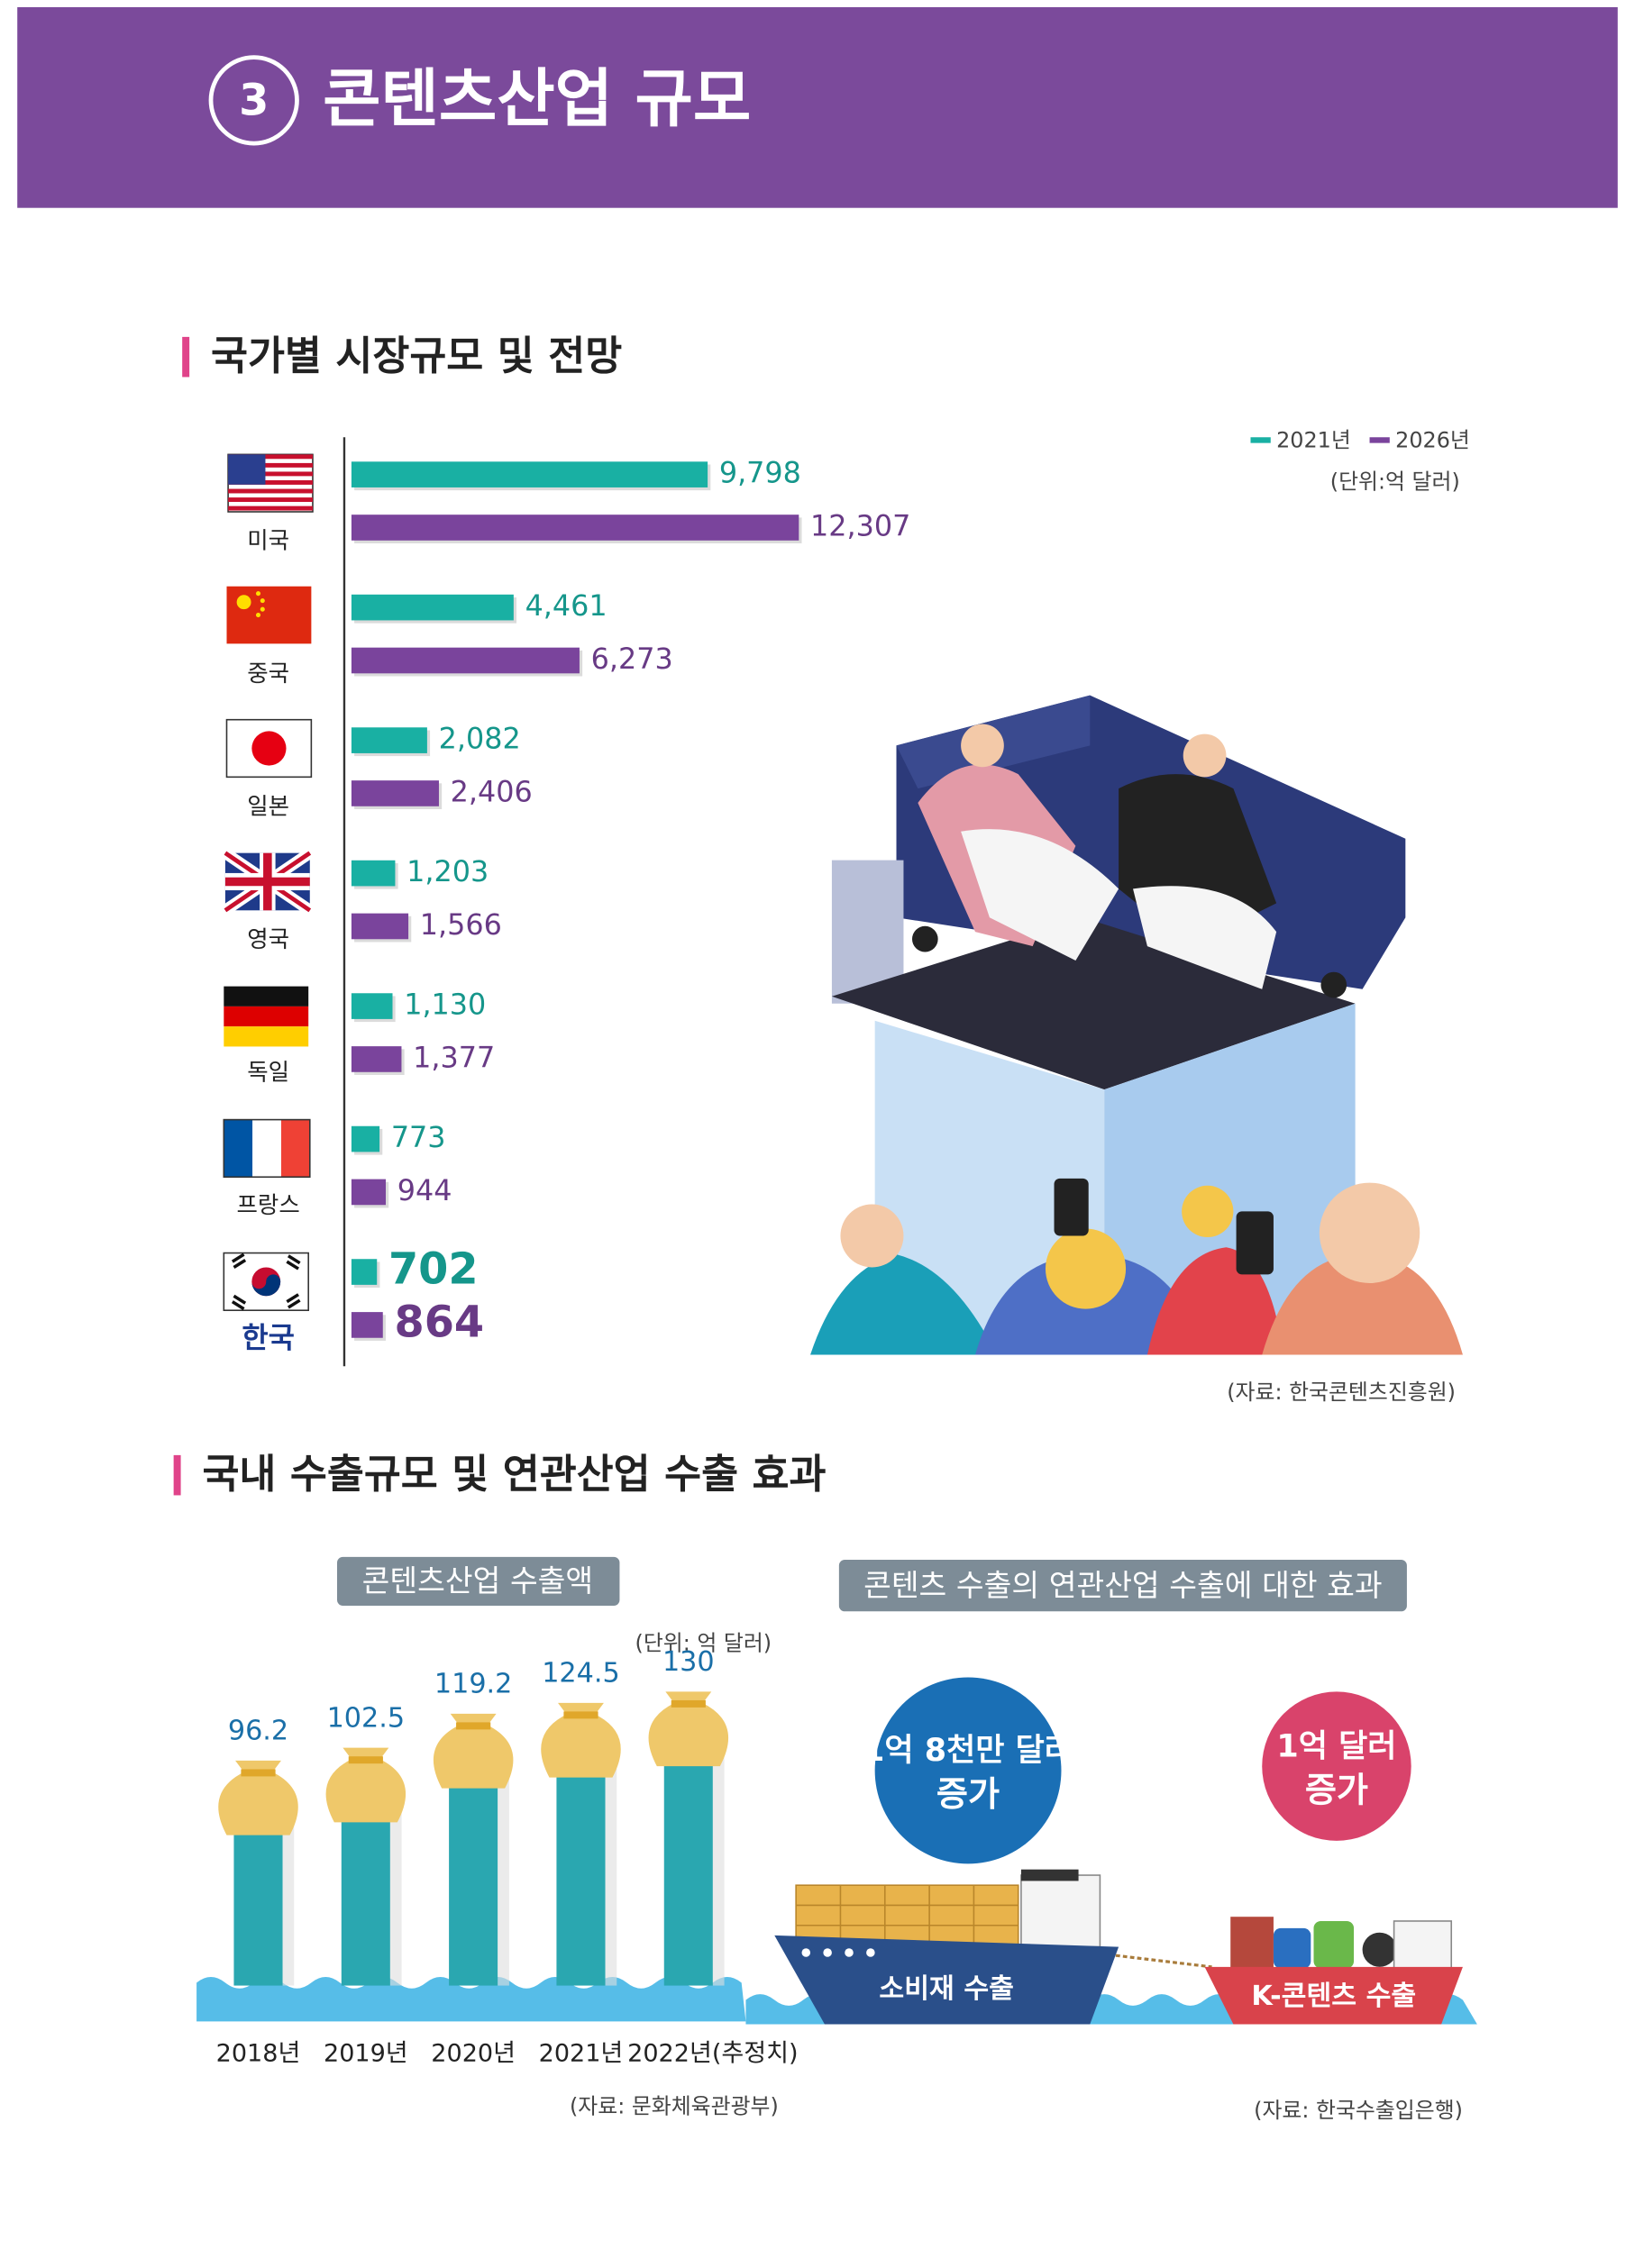 The height and width of the screenshot is (2268, 1635). Describe the element at coordinates (447, 871) in the screenshot. I see `value-label: 1,203` at that location.